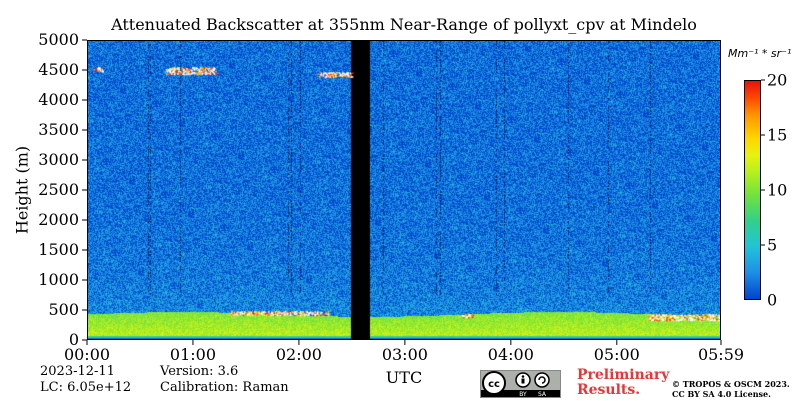  I want to click on cc-by-sa-license-logo: cc BY SA, so click(520, 384).